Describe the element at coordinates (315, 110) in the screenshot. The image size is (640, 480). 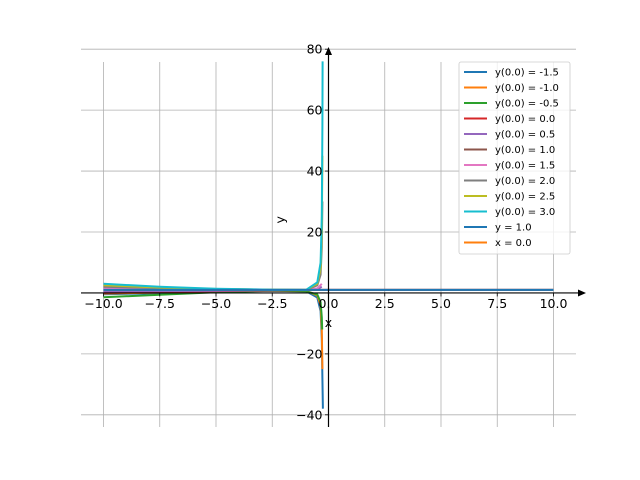
I see `y-tick-label: 60` at that location.